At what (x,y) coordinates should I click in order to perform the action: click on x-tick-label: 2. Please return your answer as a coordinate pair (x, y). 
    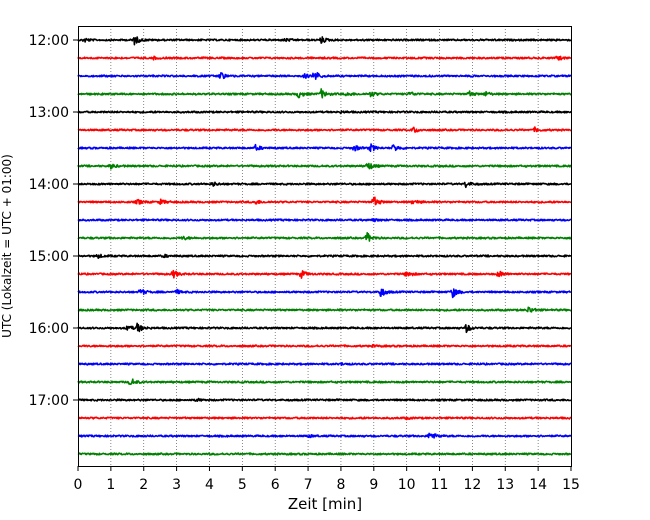
    Looking at the image, I should click on (143, 485).